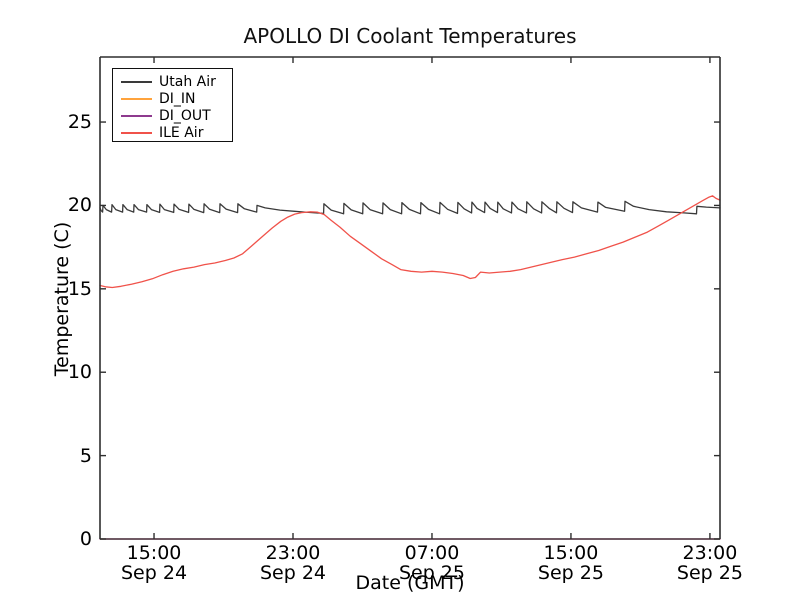 Image resolution: width=800 pixels, height=600 pixels. Describe the element at coordinates (181, 133) in the screenshot. I see `legend-label-ile-air: ILE Air` at that location.